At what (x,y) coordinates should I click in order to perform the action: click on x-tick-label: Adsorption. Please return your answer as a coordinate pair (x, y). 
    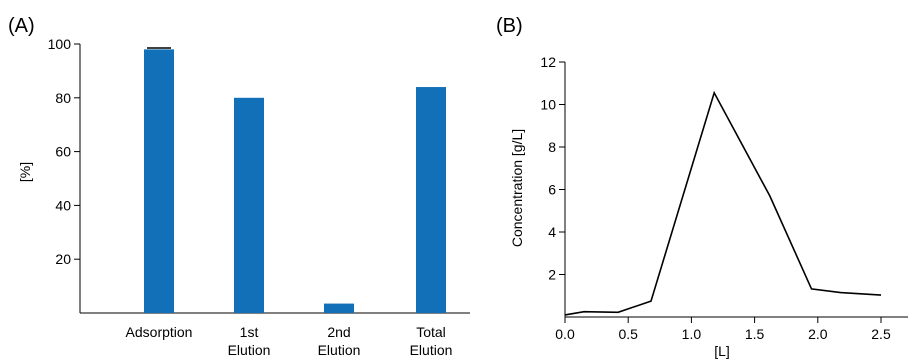
    Looking at the image, I should click on (159, 332).